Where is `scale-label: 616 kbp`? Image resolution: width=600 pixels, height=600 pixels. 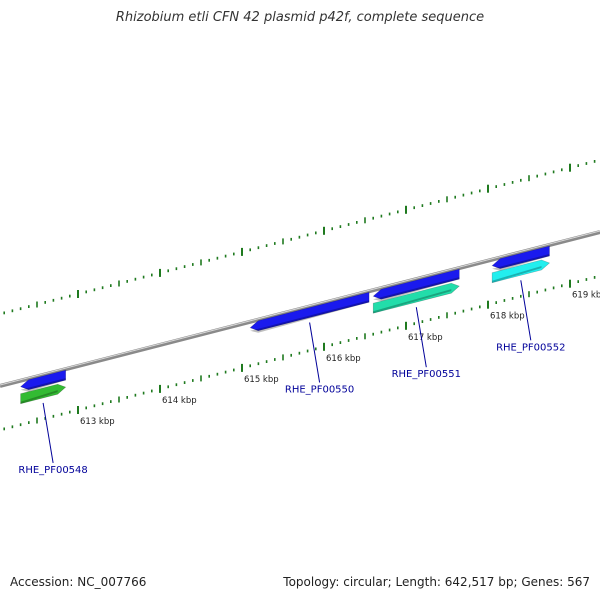 scale-label: 616 kbp is located at coordinates (343, 359).